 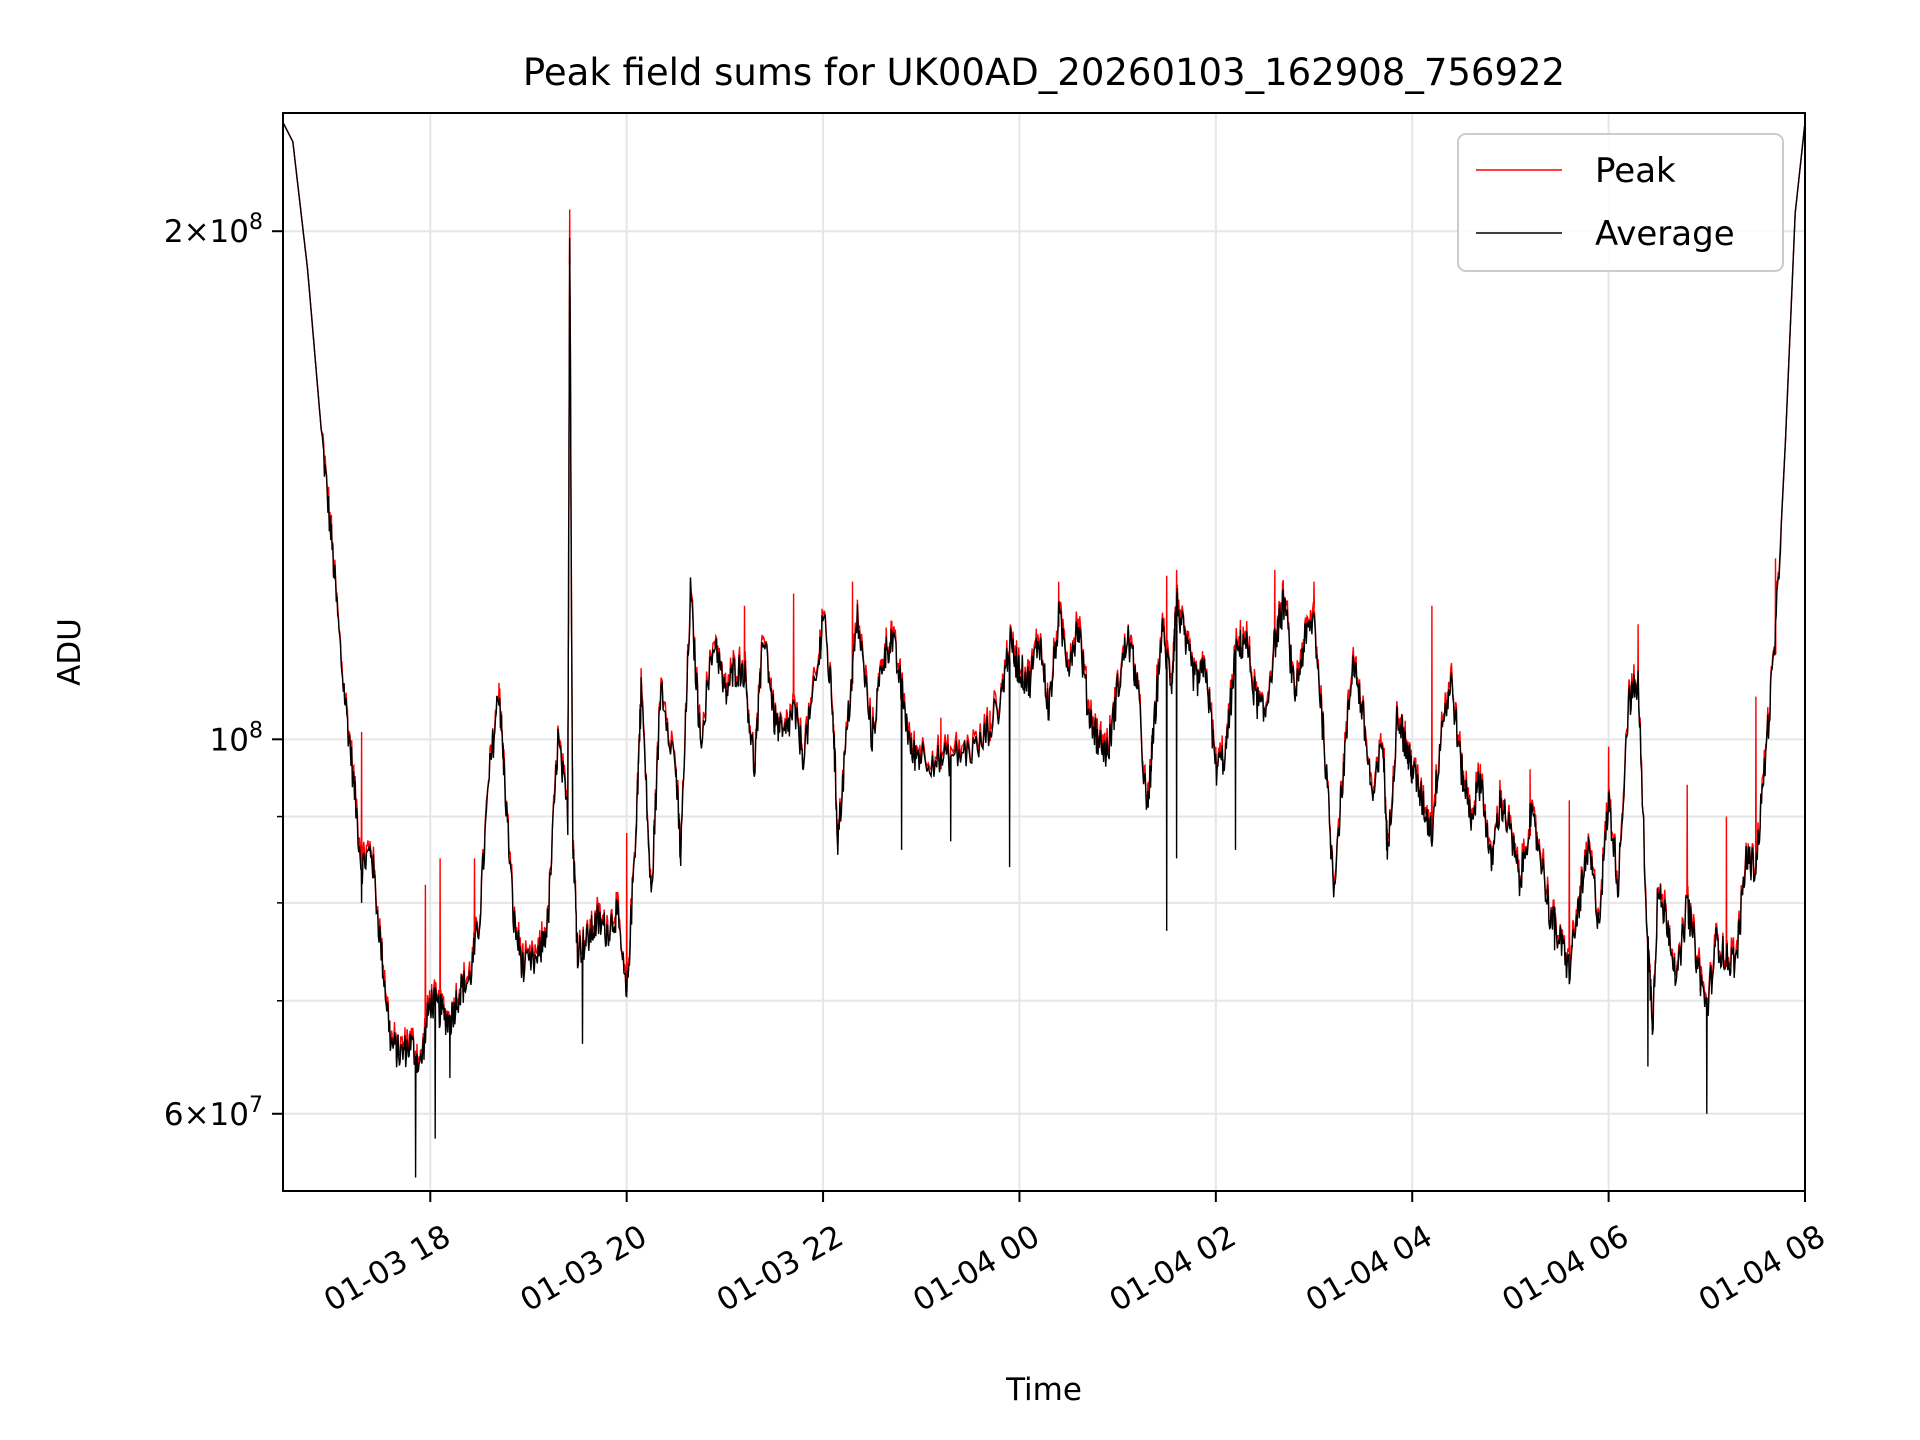 I want to click on legend: Peak Average, so click(x=1620, y=202).